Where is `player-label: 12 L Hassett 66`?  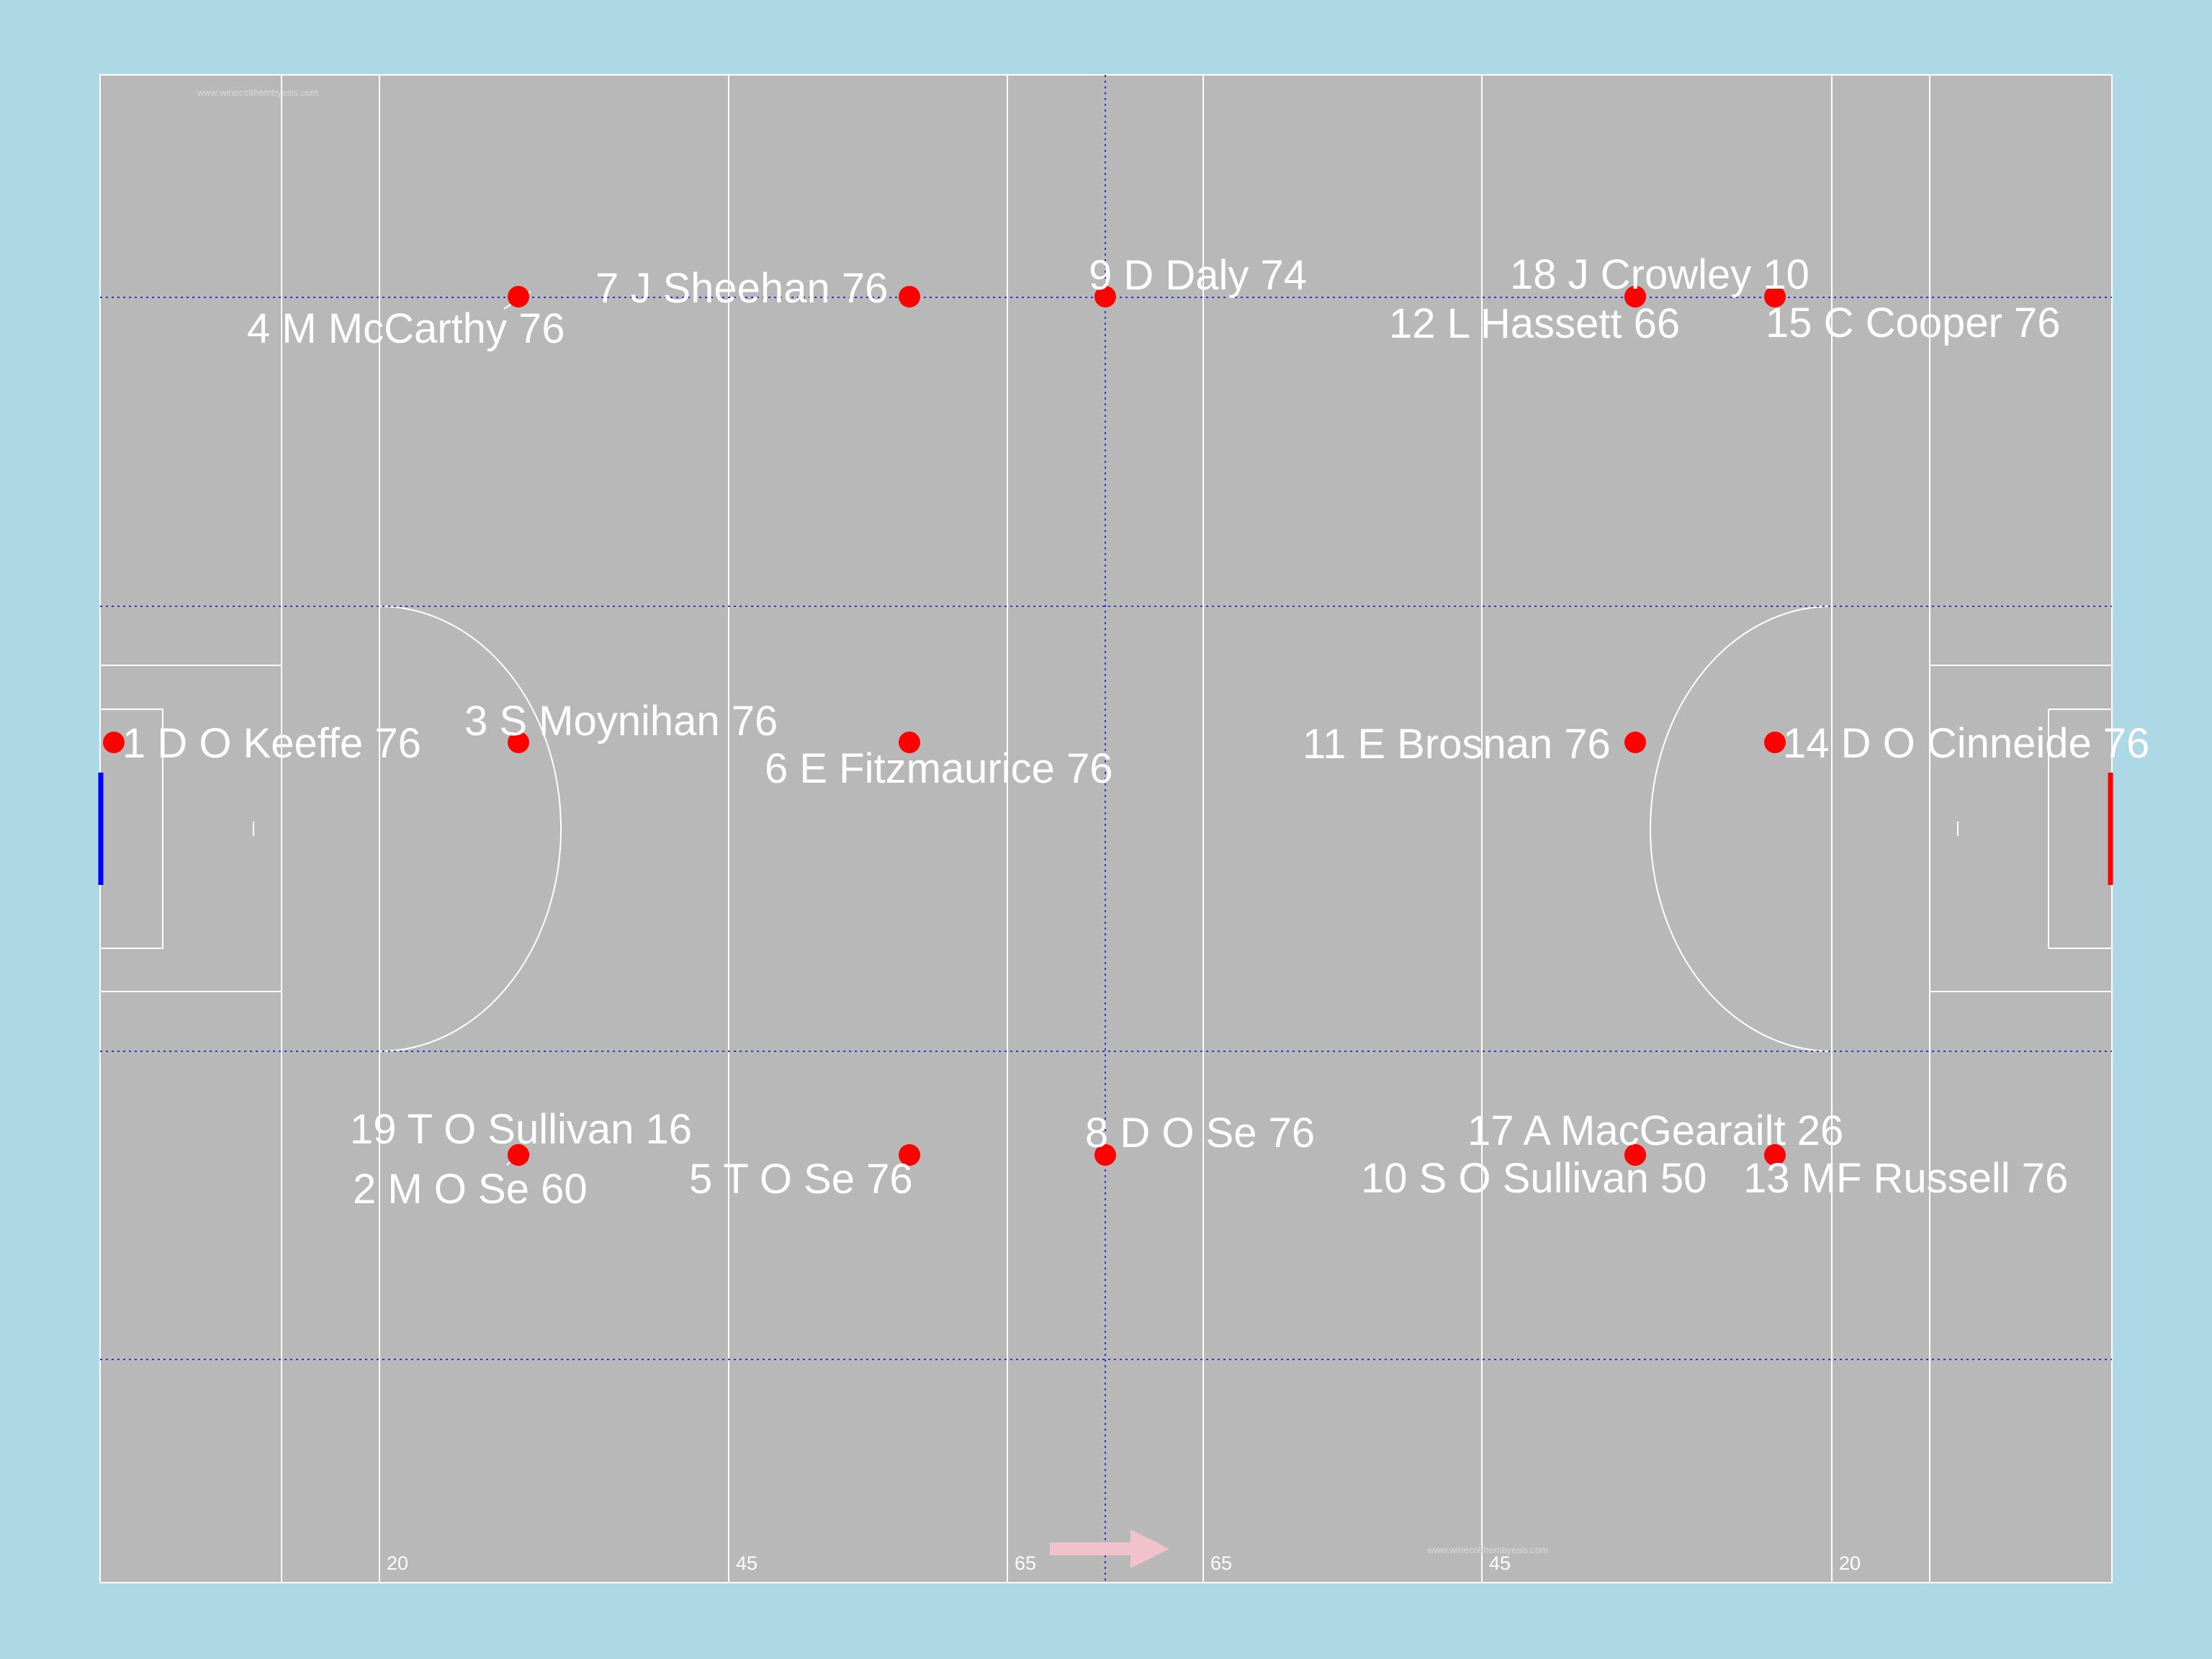 player-label: 12 L Hassett 66 is located at coordinates (1534, 323).